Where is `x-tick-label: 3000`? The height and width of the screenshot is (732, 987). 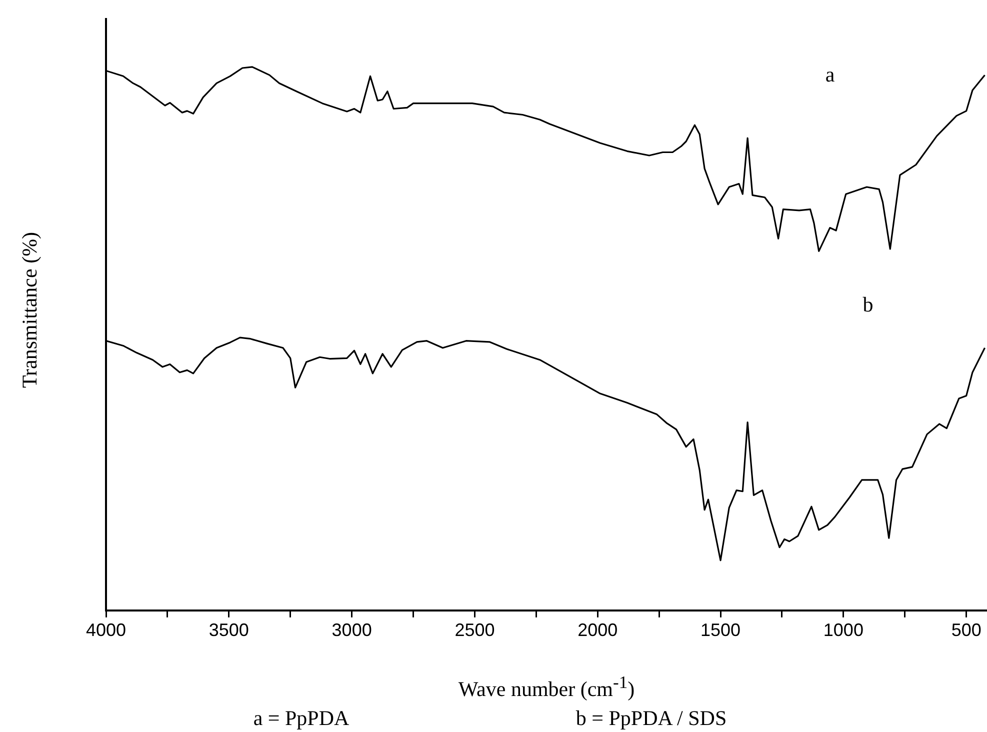 x-tick-label: 3000 is located at coordinates (352, 630).